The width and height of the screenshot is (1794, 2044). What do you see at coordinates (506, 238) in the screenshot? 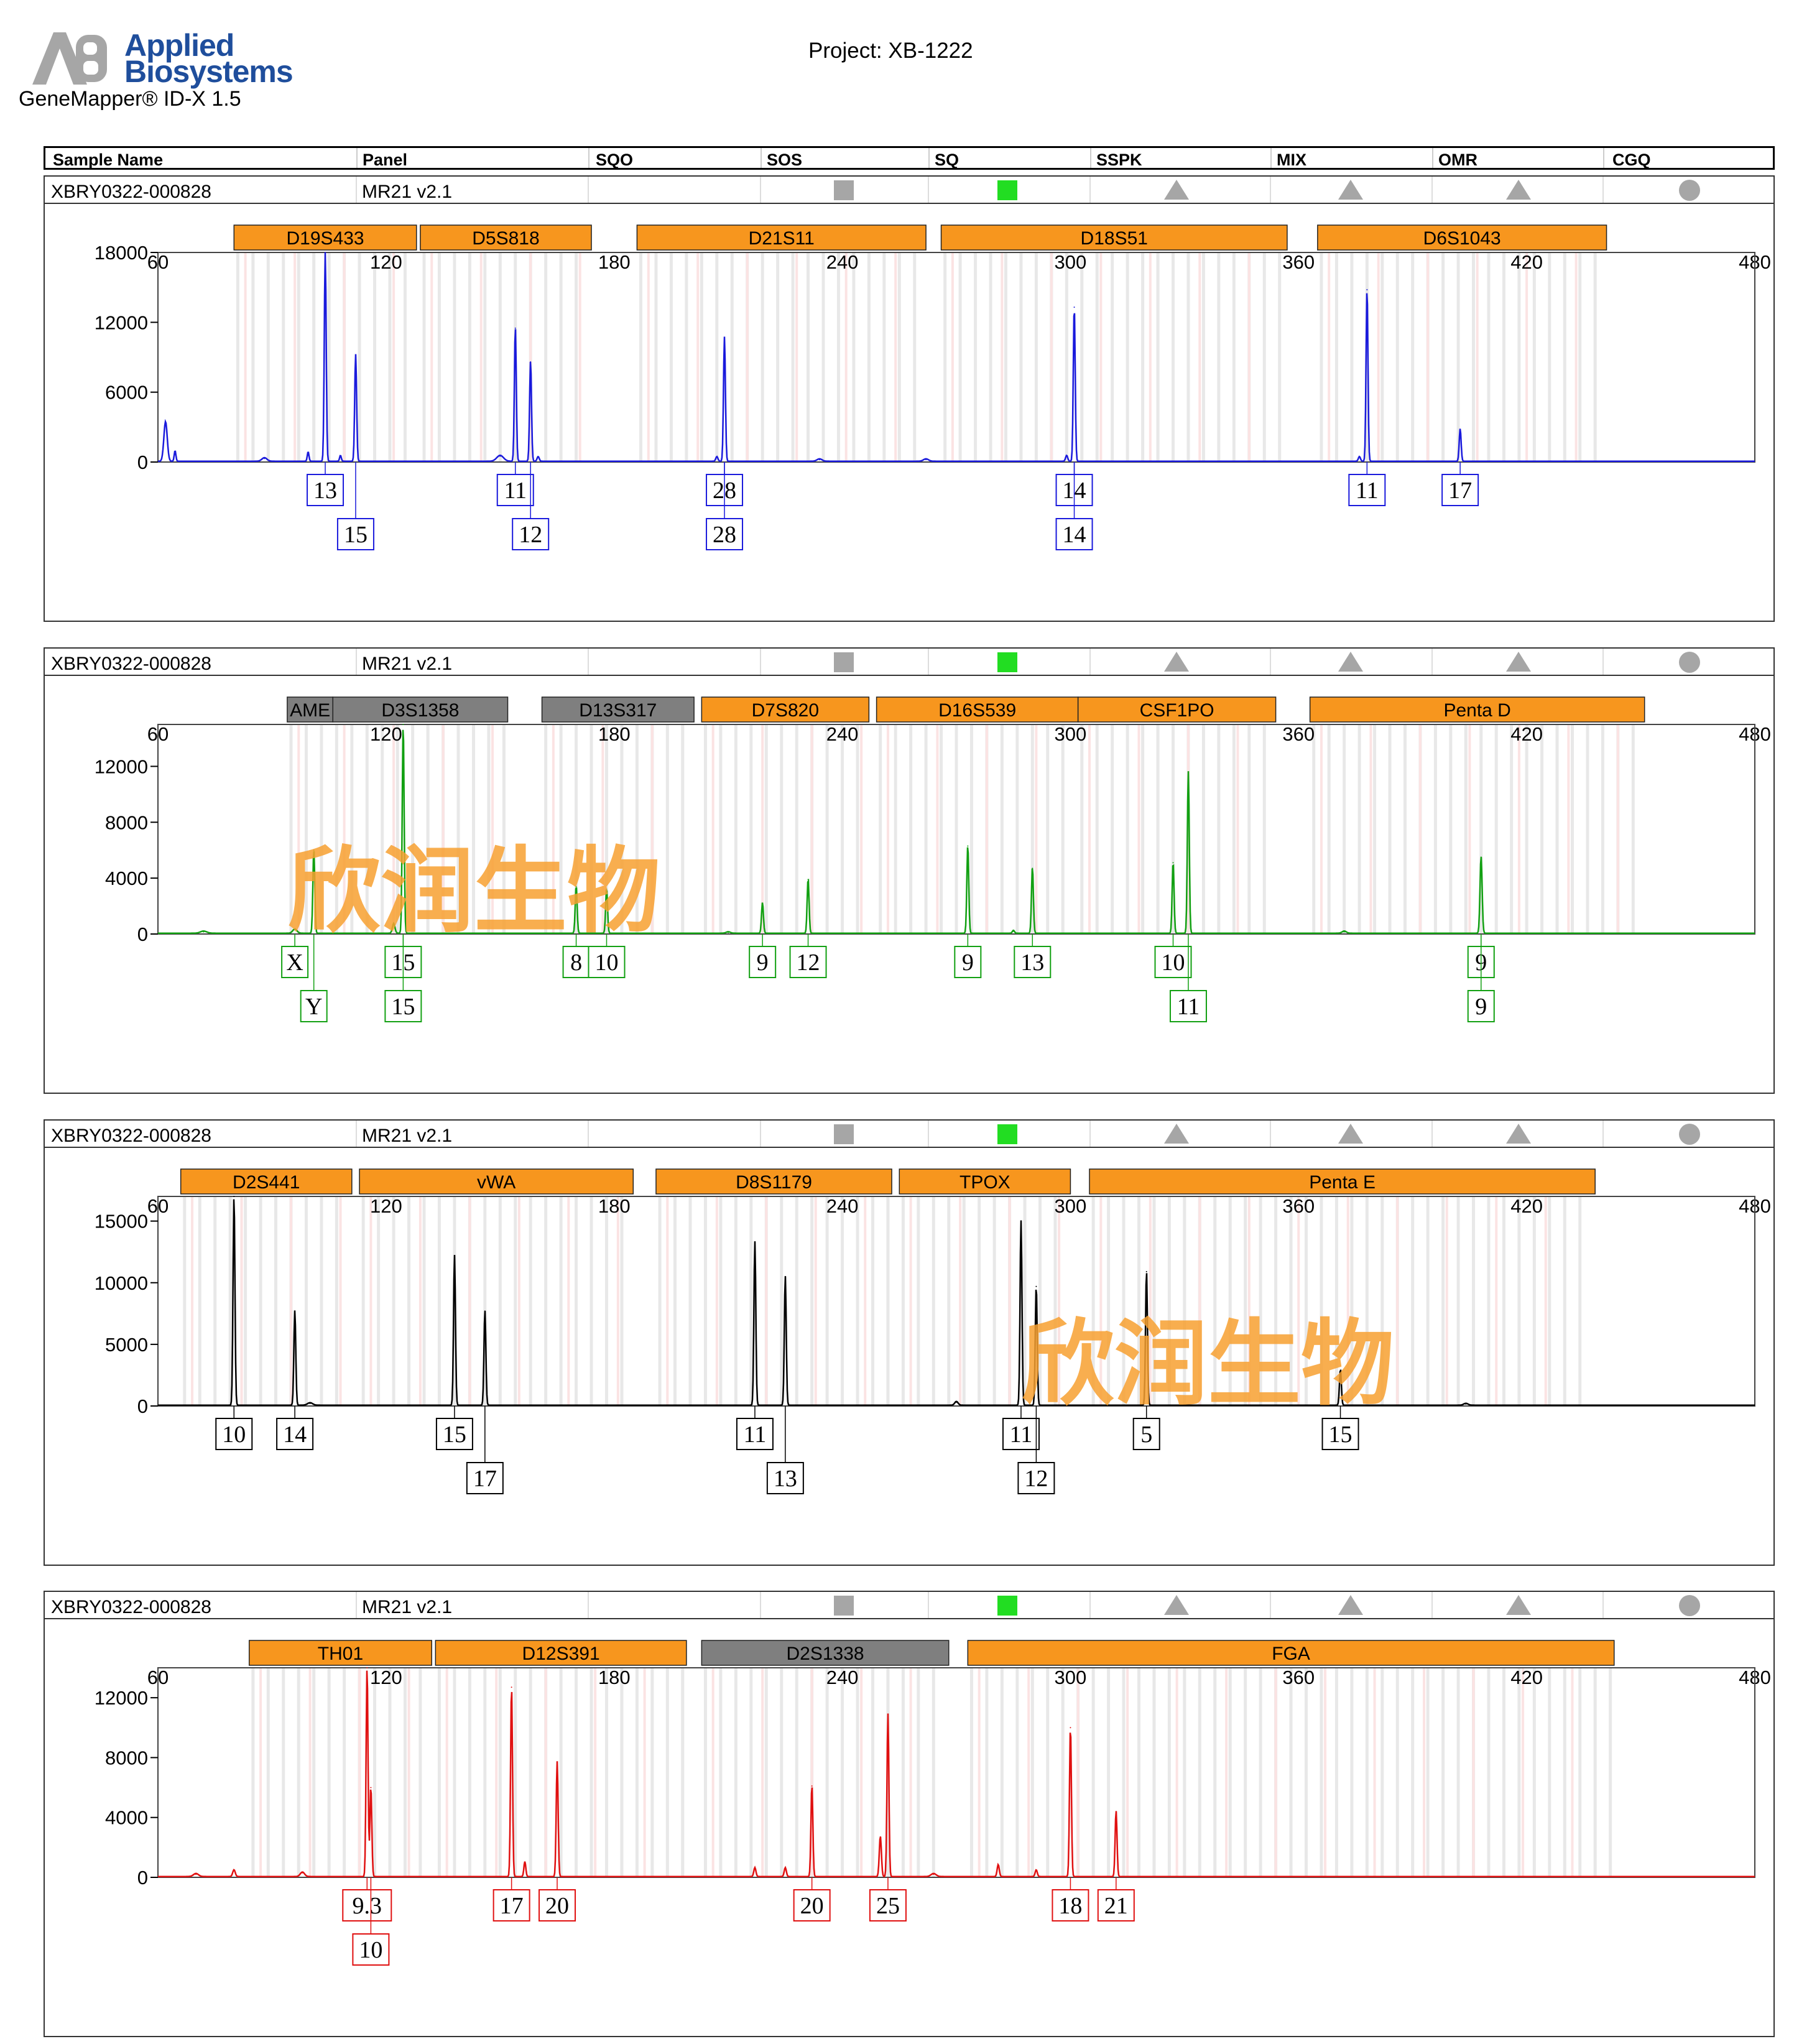
I see `marker-D5S818: D5S818` at bounding box center [506, 238].